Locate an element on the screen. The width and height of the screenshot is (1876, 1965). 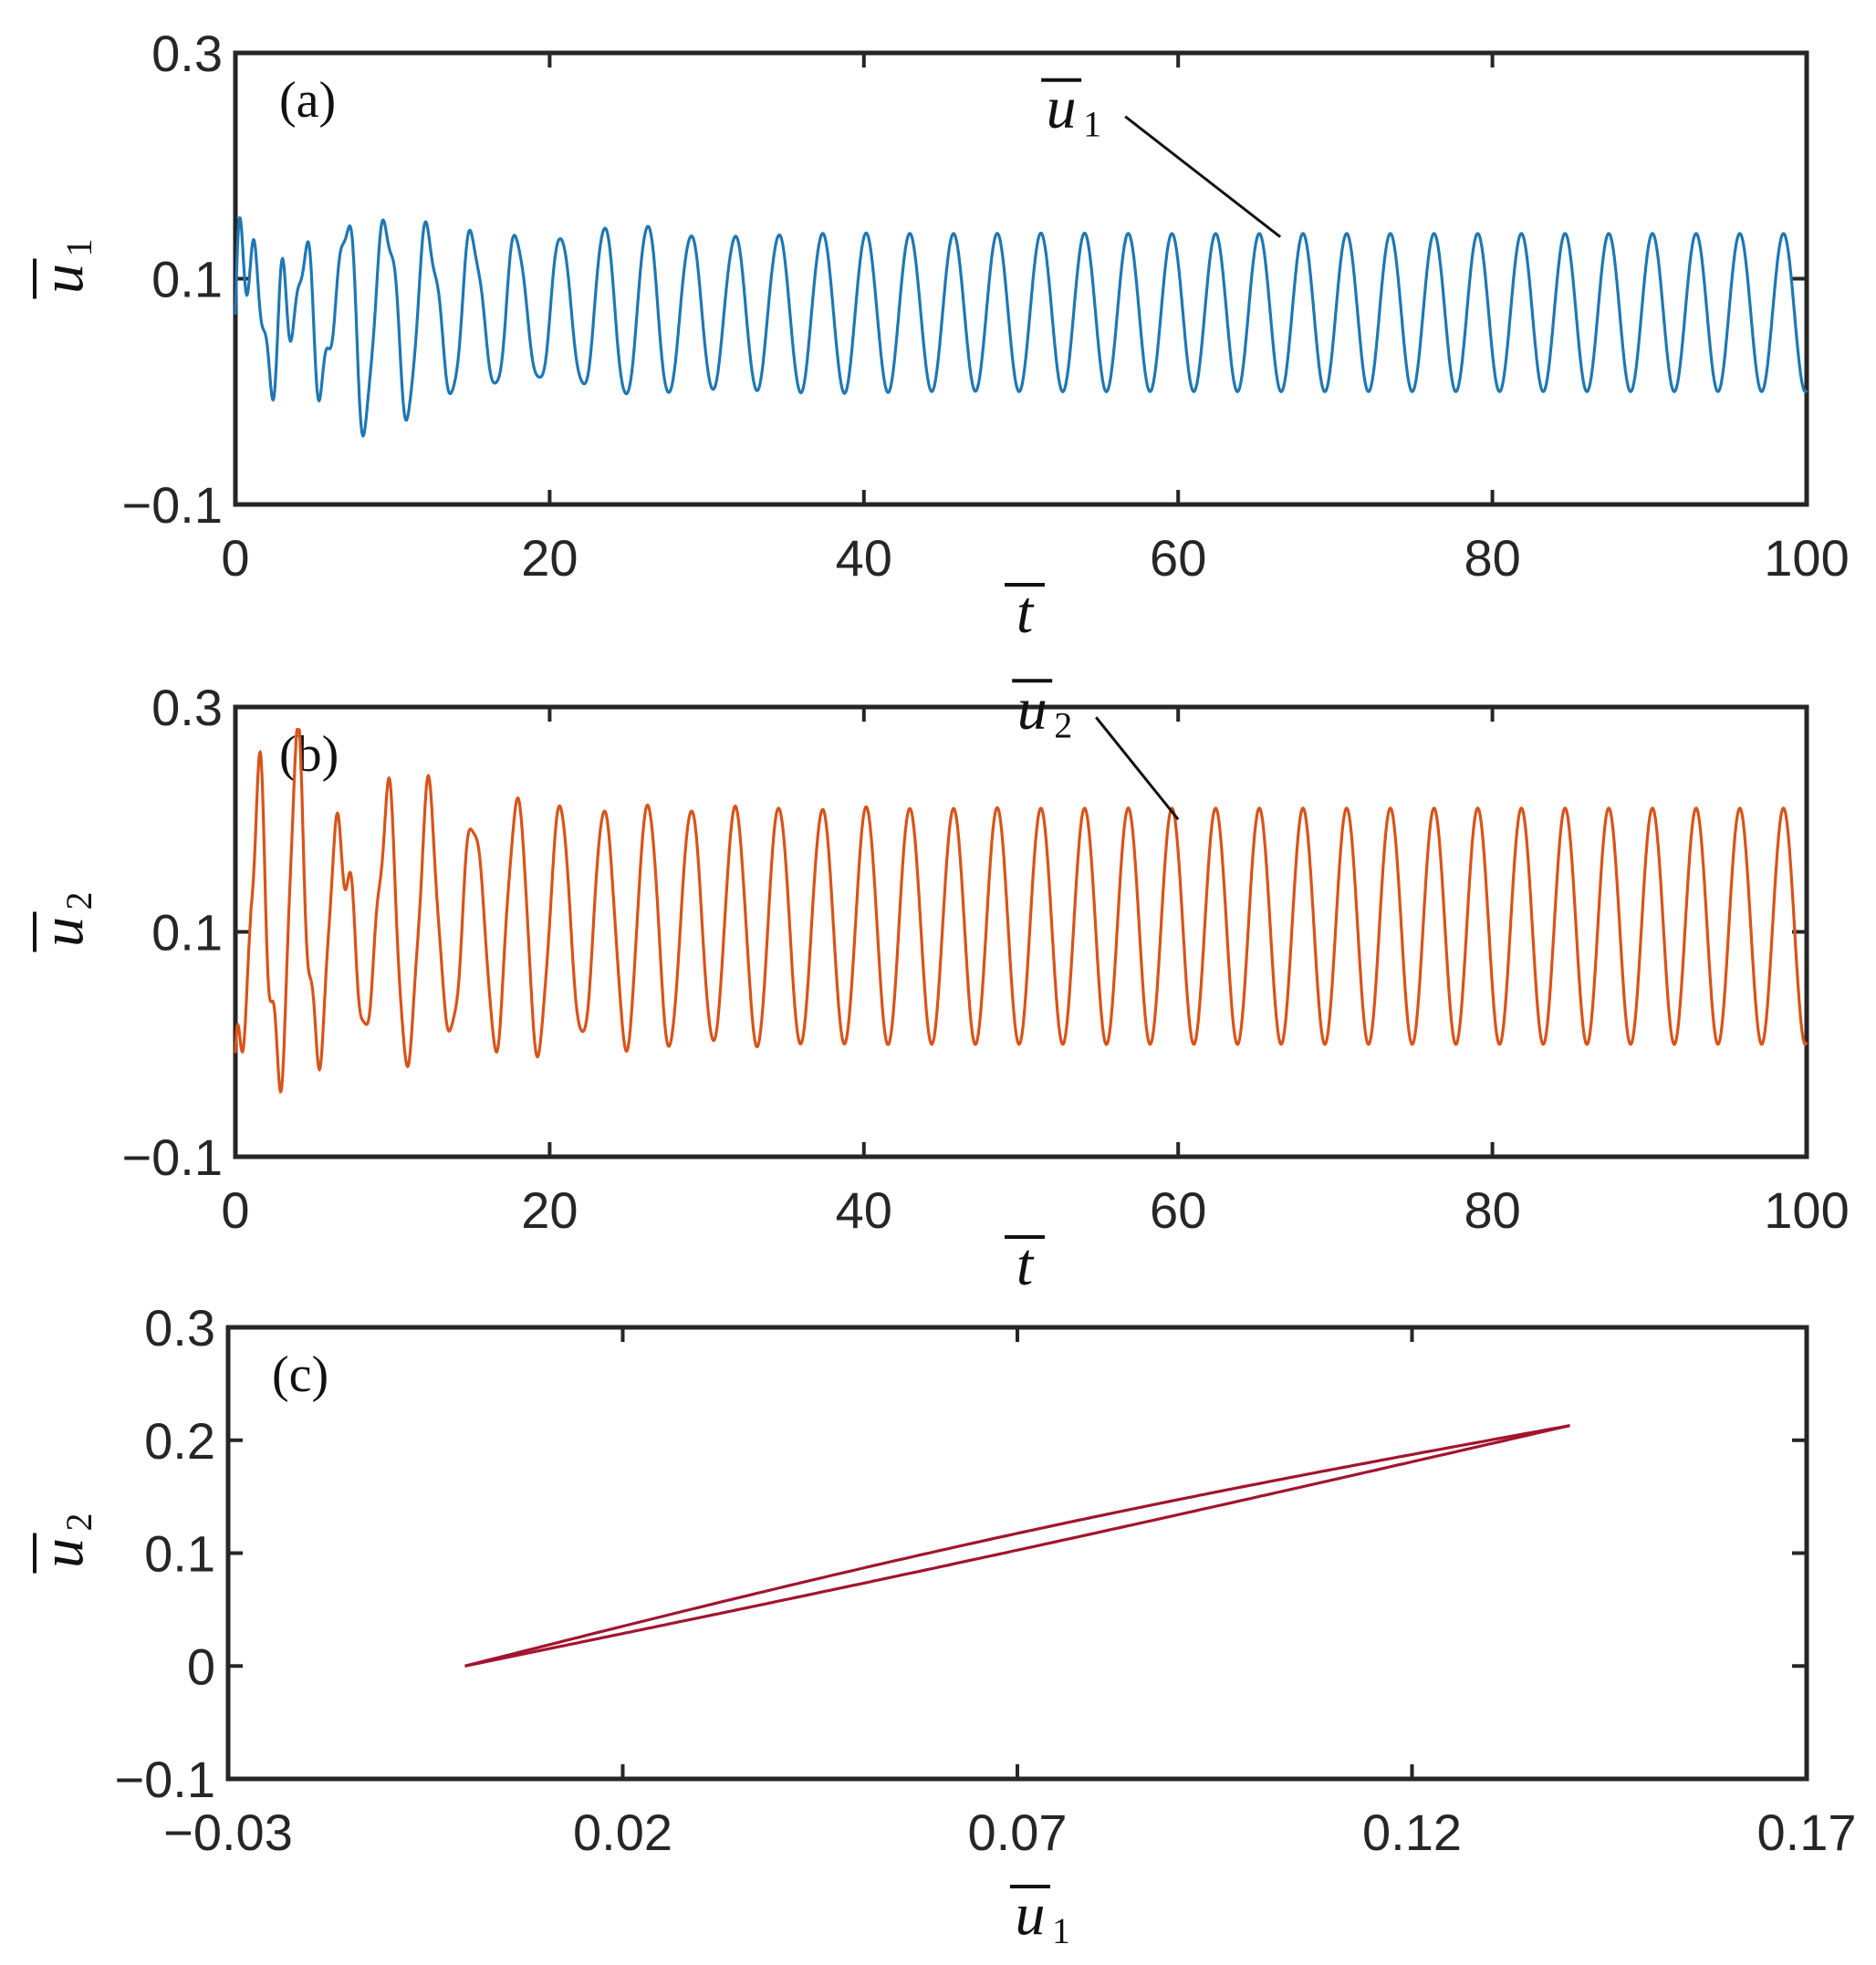
panel-b-xtick-label: 0 is located at coordinates (235, 1210).